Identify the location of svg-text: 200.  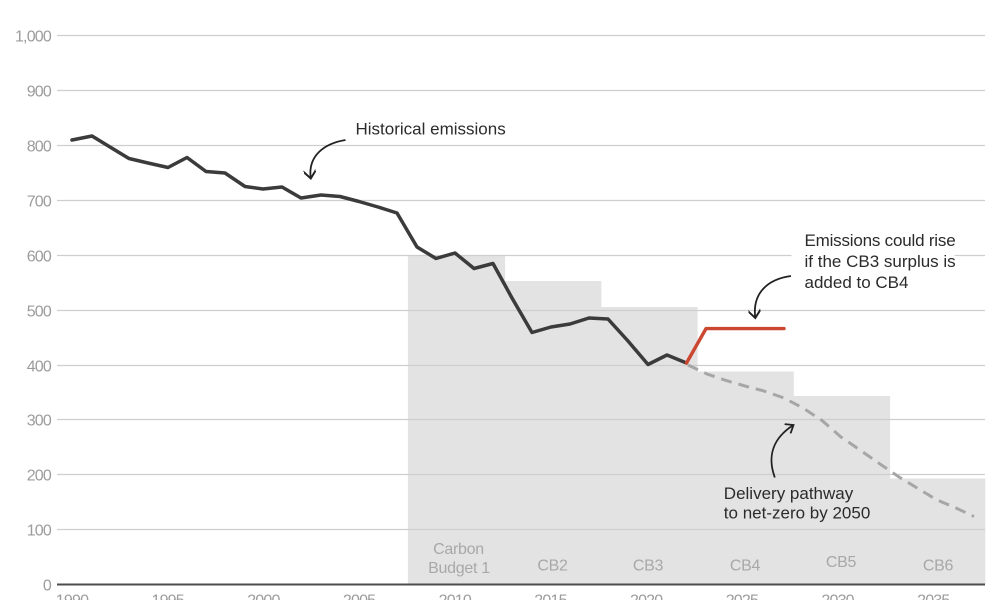
(39, 476).